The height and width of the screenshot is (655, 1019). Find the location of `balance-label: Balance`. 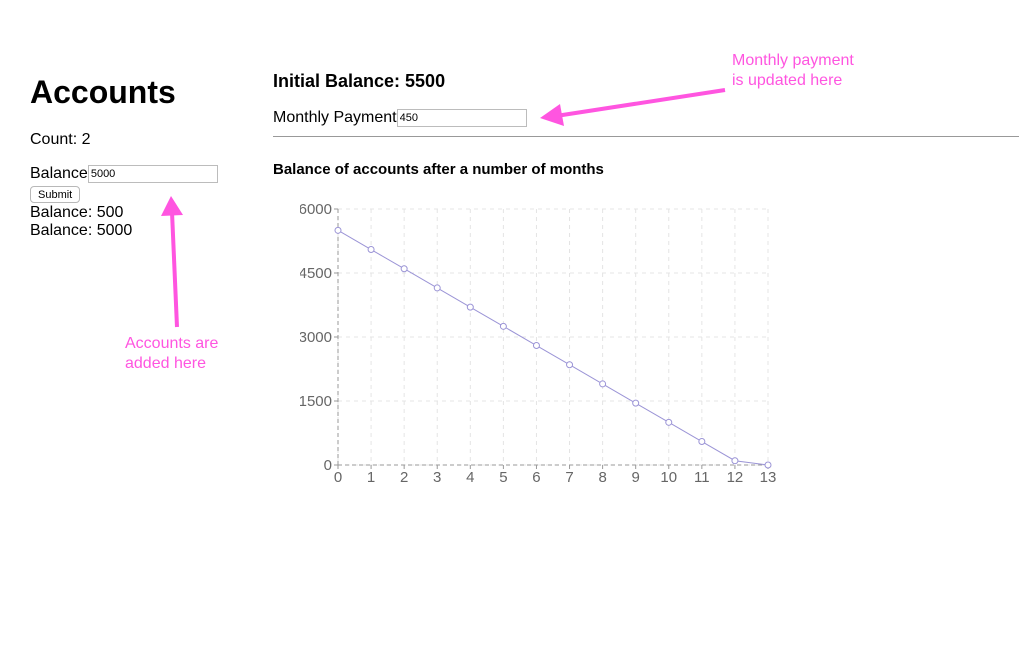

balance-label: Balance is located at coordinates (59, 173).